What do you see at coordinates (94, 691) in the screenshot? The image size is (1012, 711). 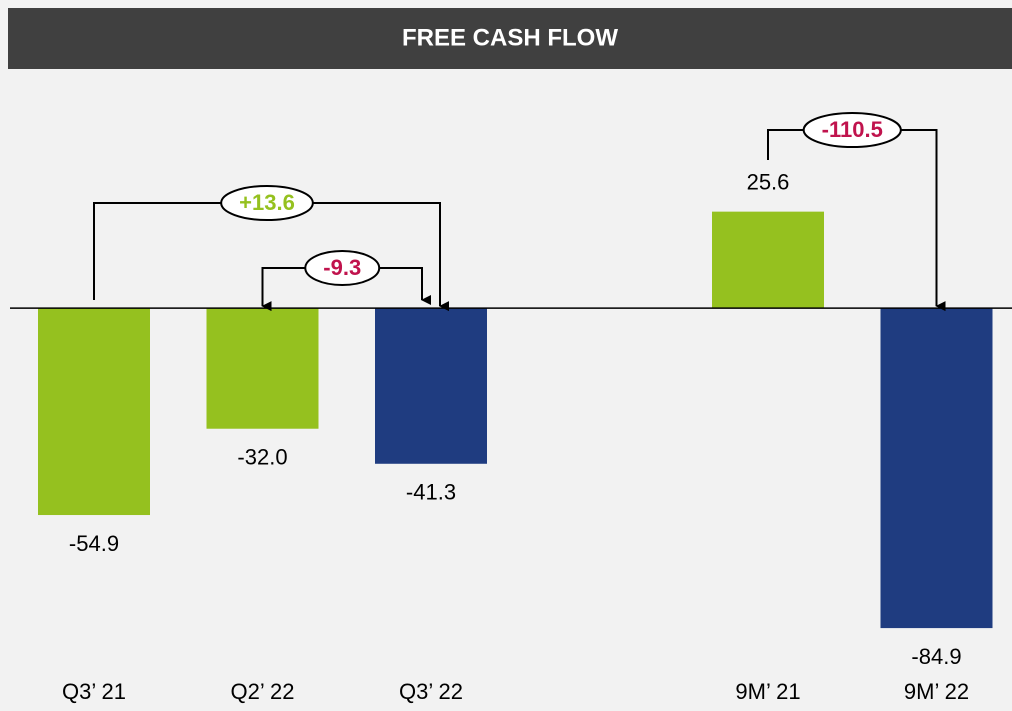 I see `x-tick-label: Q3’ 21` at bounding box center [94, 691].